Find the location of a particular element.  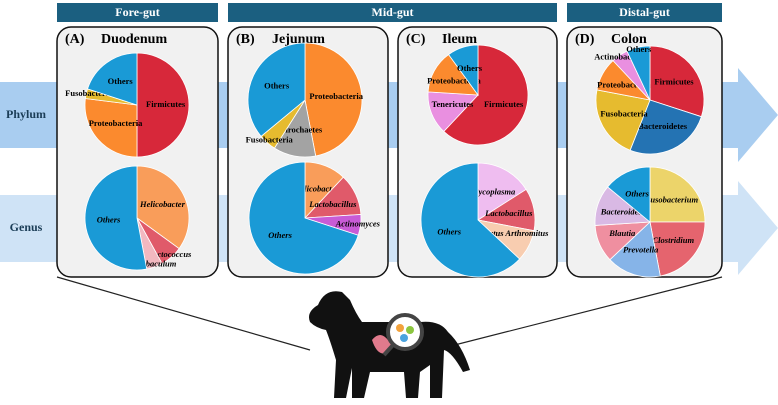

panel-label: (D) is located at coordinates (585, 39).